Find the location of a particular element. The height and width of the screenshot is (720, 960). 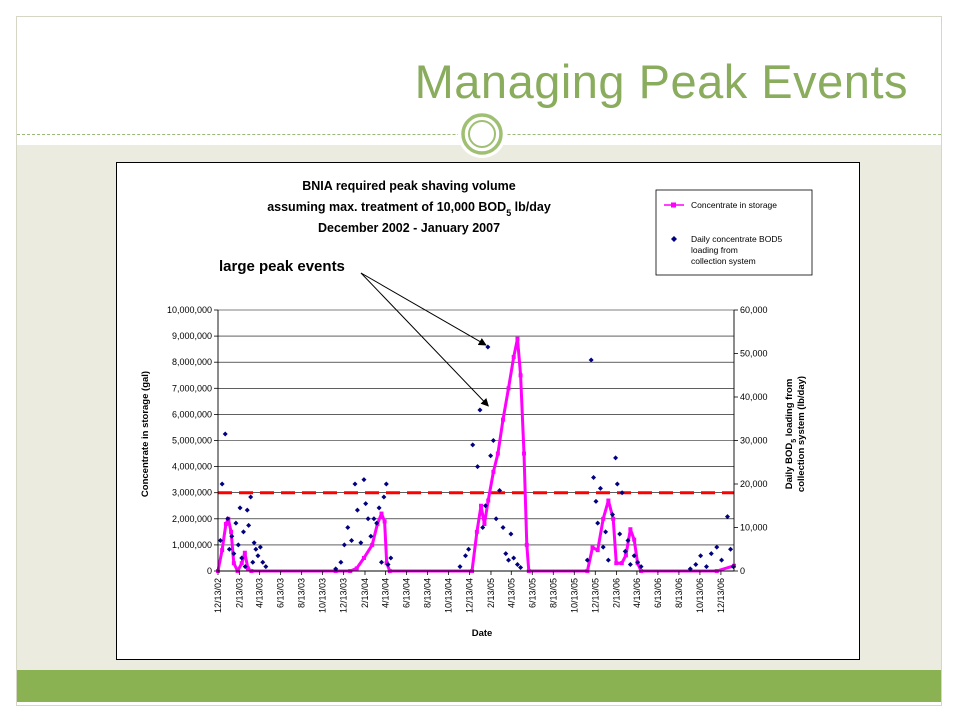

y2-tick-label: 60,000 is located at coordinates (754, 310).